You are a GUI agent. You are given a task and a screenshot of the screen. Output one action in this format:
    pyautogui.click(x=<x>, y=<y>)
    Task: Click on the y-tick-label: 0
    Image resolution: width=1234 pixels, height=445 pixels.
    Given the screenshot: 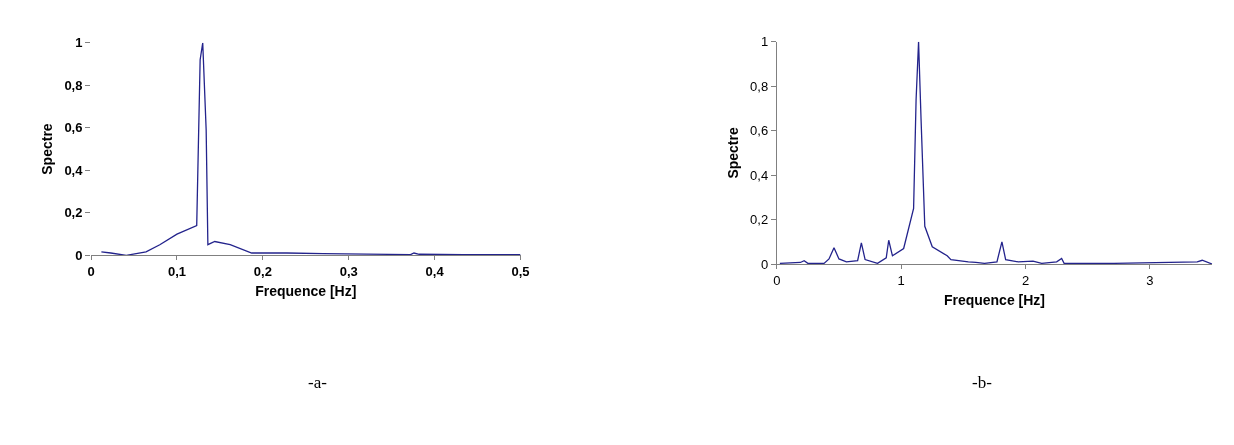 What is the action you would take?
    pyautogui.click(x=79, y=255)
    